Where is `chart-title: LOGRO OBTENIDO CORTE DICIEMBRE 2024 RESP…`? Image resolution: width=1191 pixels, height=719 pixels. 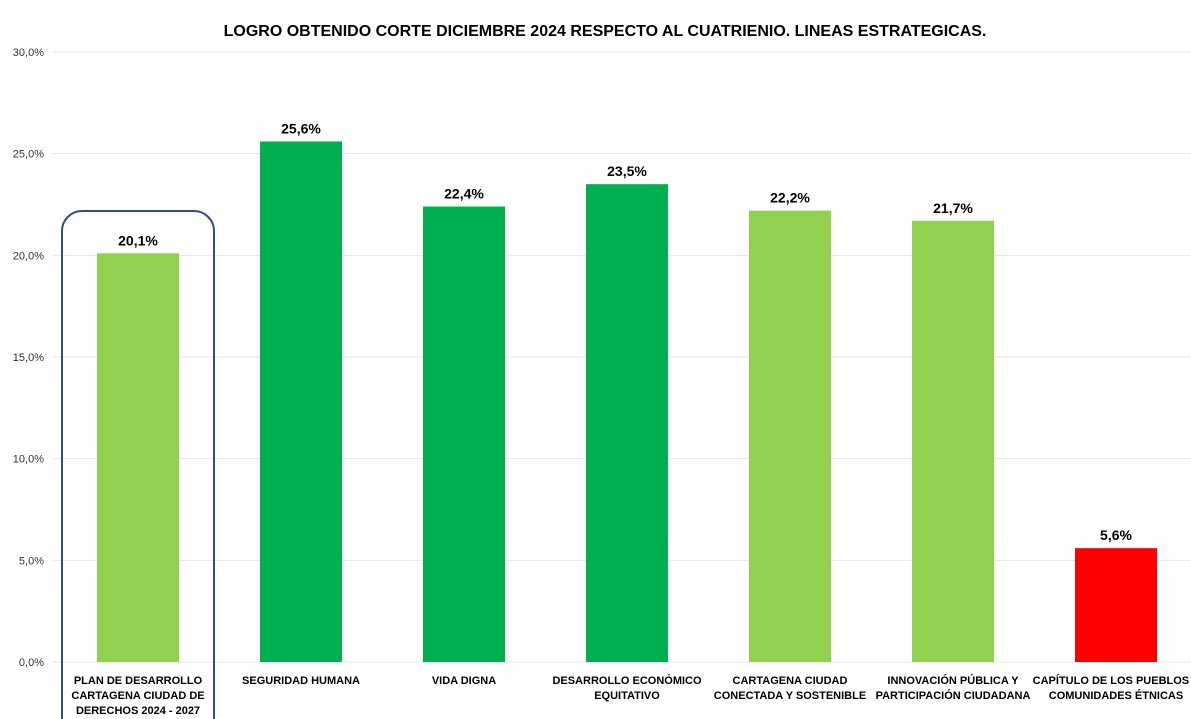
chart-title: LOGRO OBTENIDO CORTE DICIEMBRE 2024 RESP… is located at coordinates (605, 31).